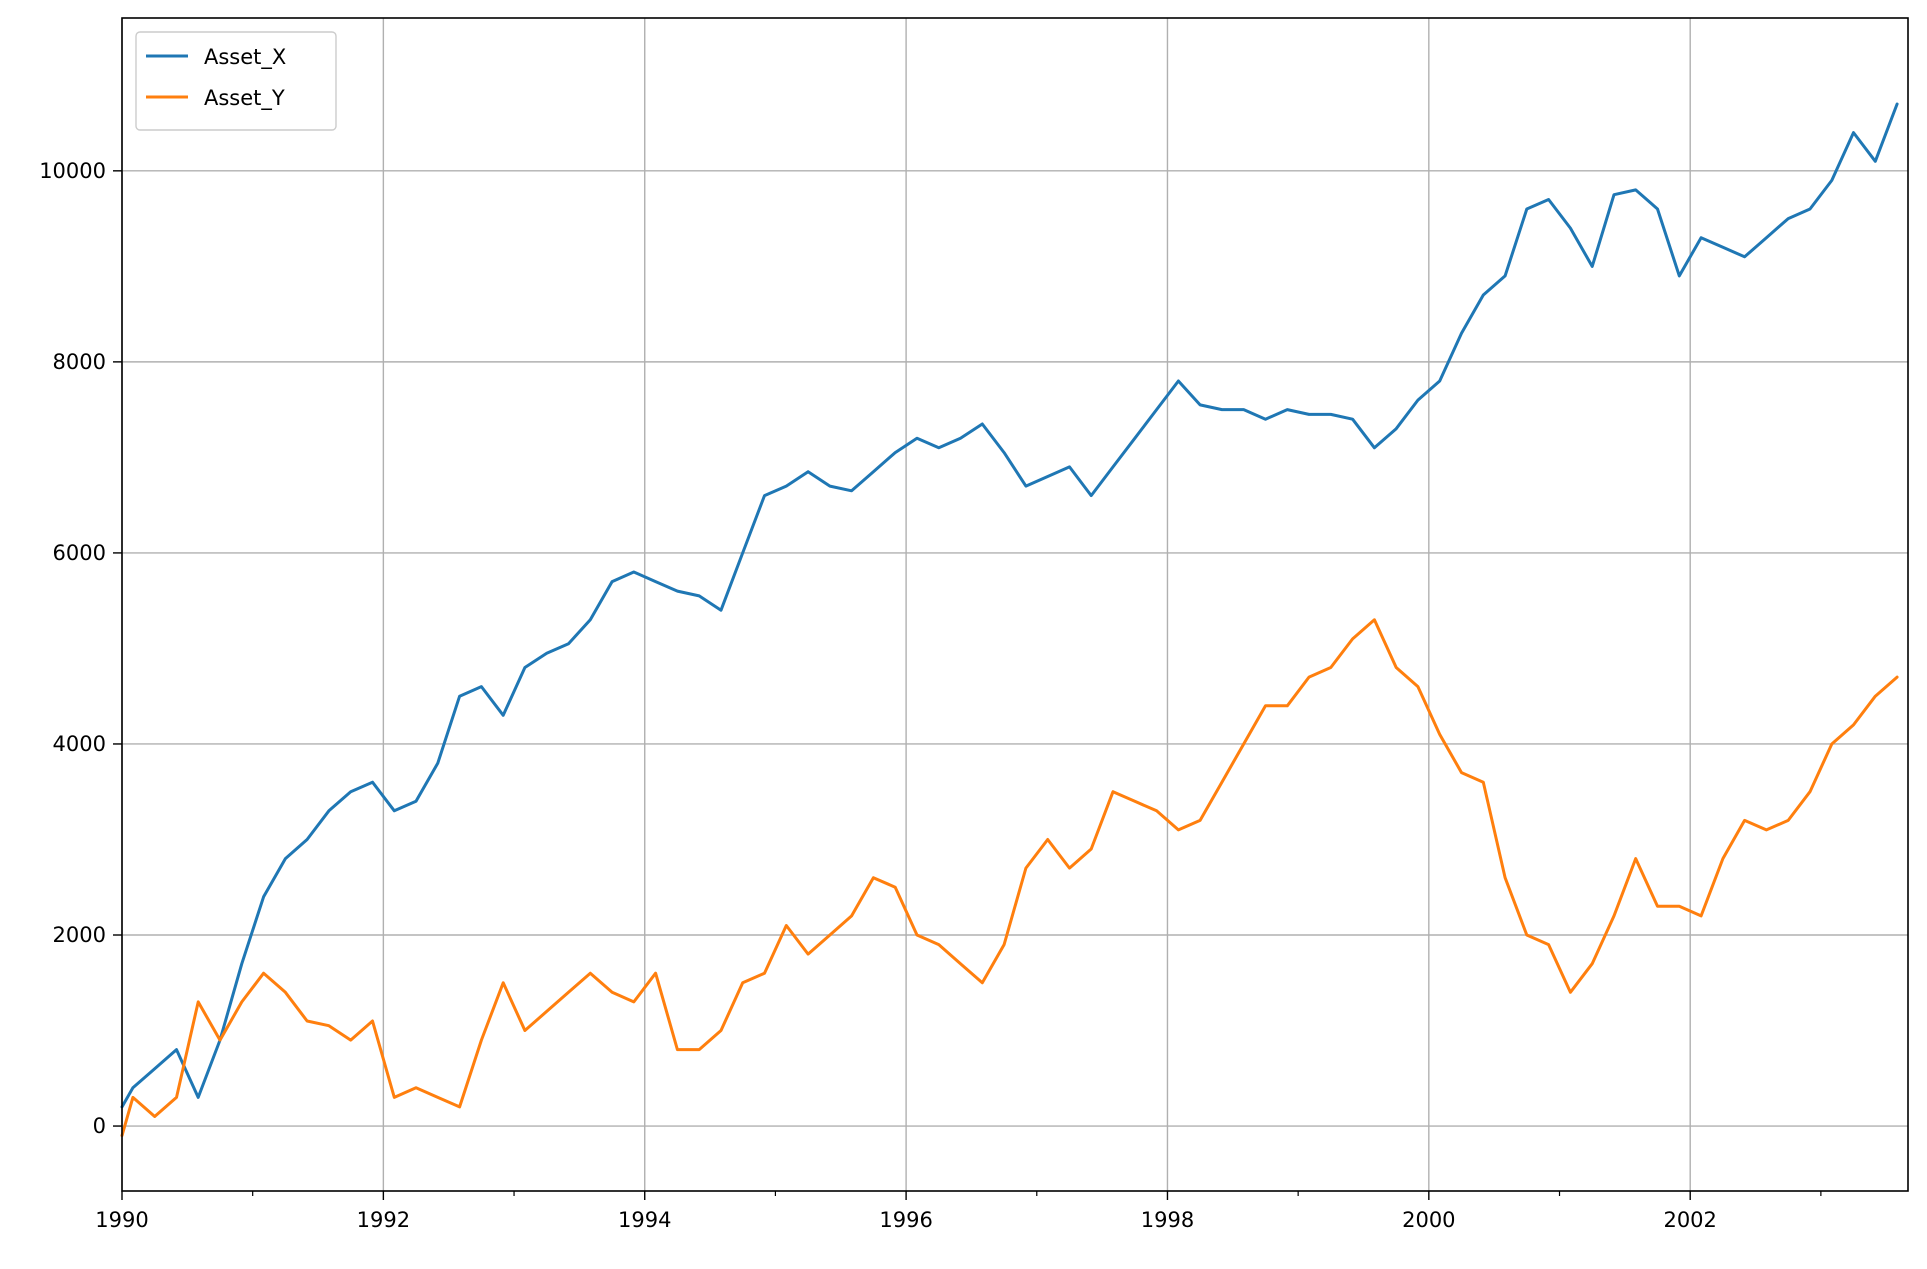  What do you see at coordinates (245, 57) in the screenshot?
I see `legend-label: Asset_X` at bounding box center [245, 57].